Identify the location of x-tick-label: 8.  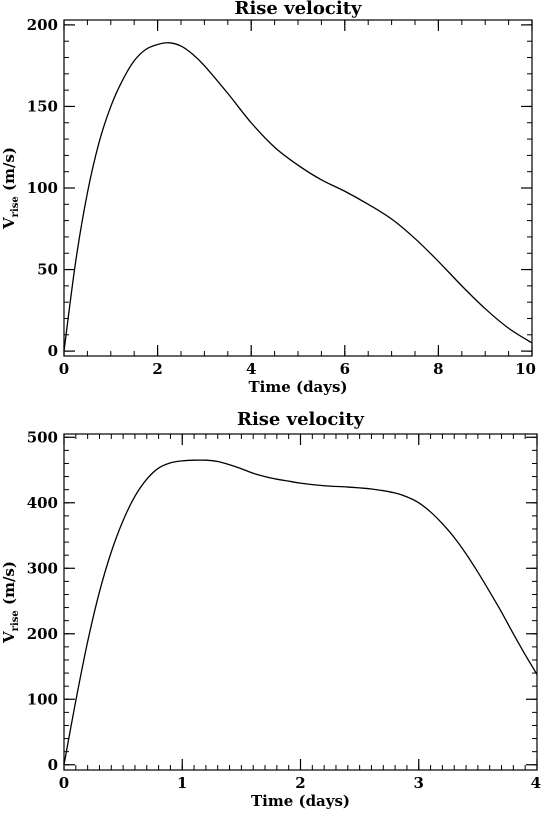
(438, 369).